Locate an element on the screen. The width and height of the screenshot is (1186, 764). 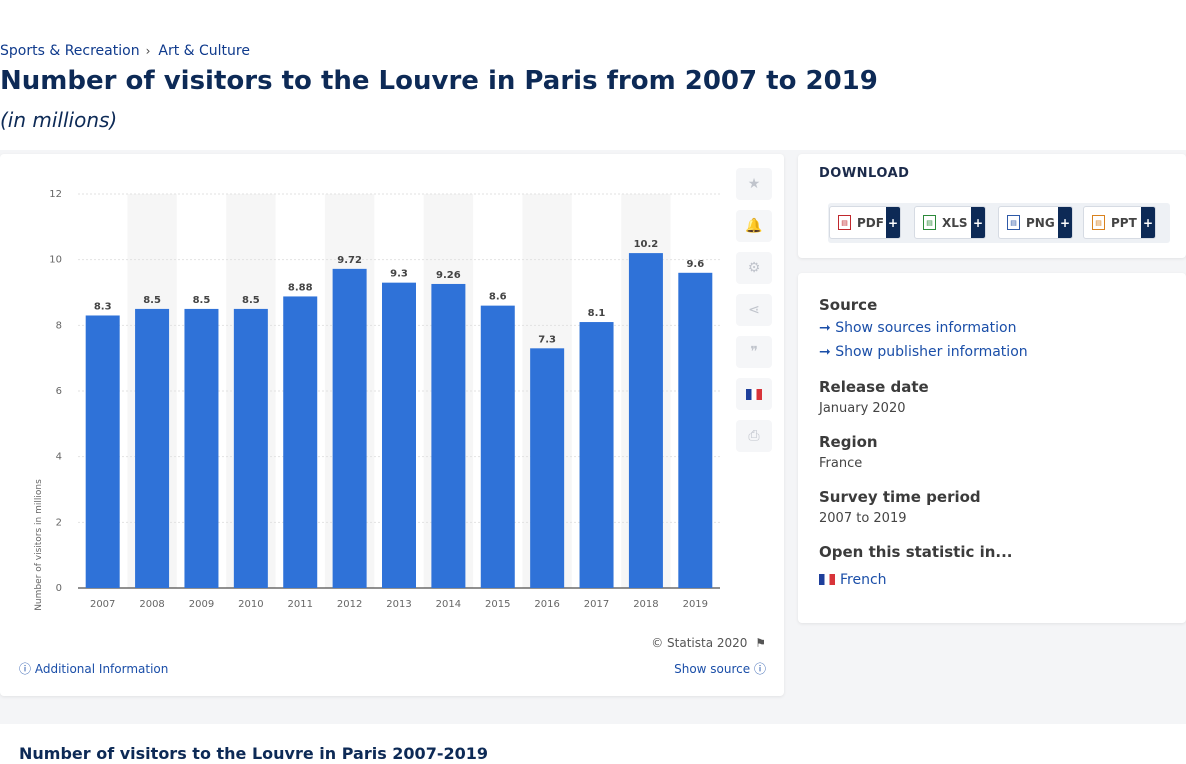
y-tick-label: 8 is located at coordinates (59, 325).